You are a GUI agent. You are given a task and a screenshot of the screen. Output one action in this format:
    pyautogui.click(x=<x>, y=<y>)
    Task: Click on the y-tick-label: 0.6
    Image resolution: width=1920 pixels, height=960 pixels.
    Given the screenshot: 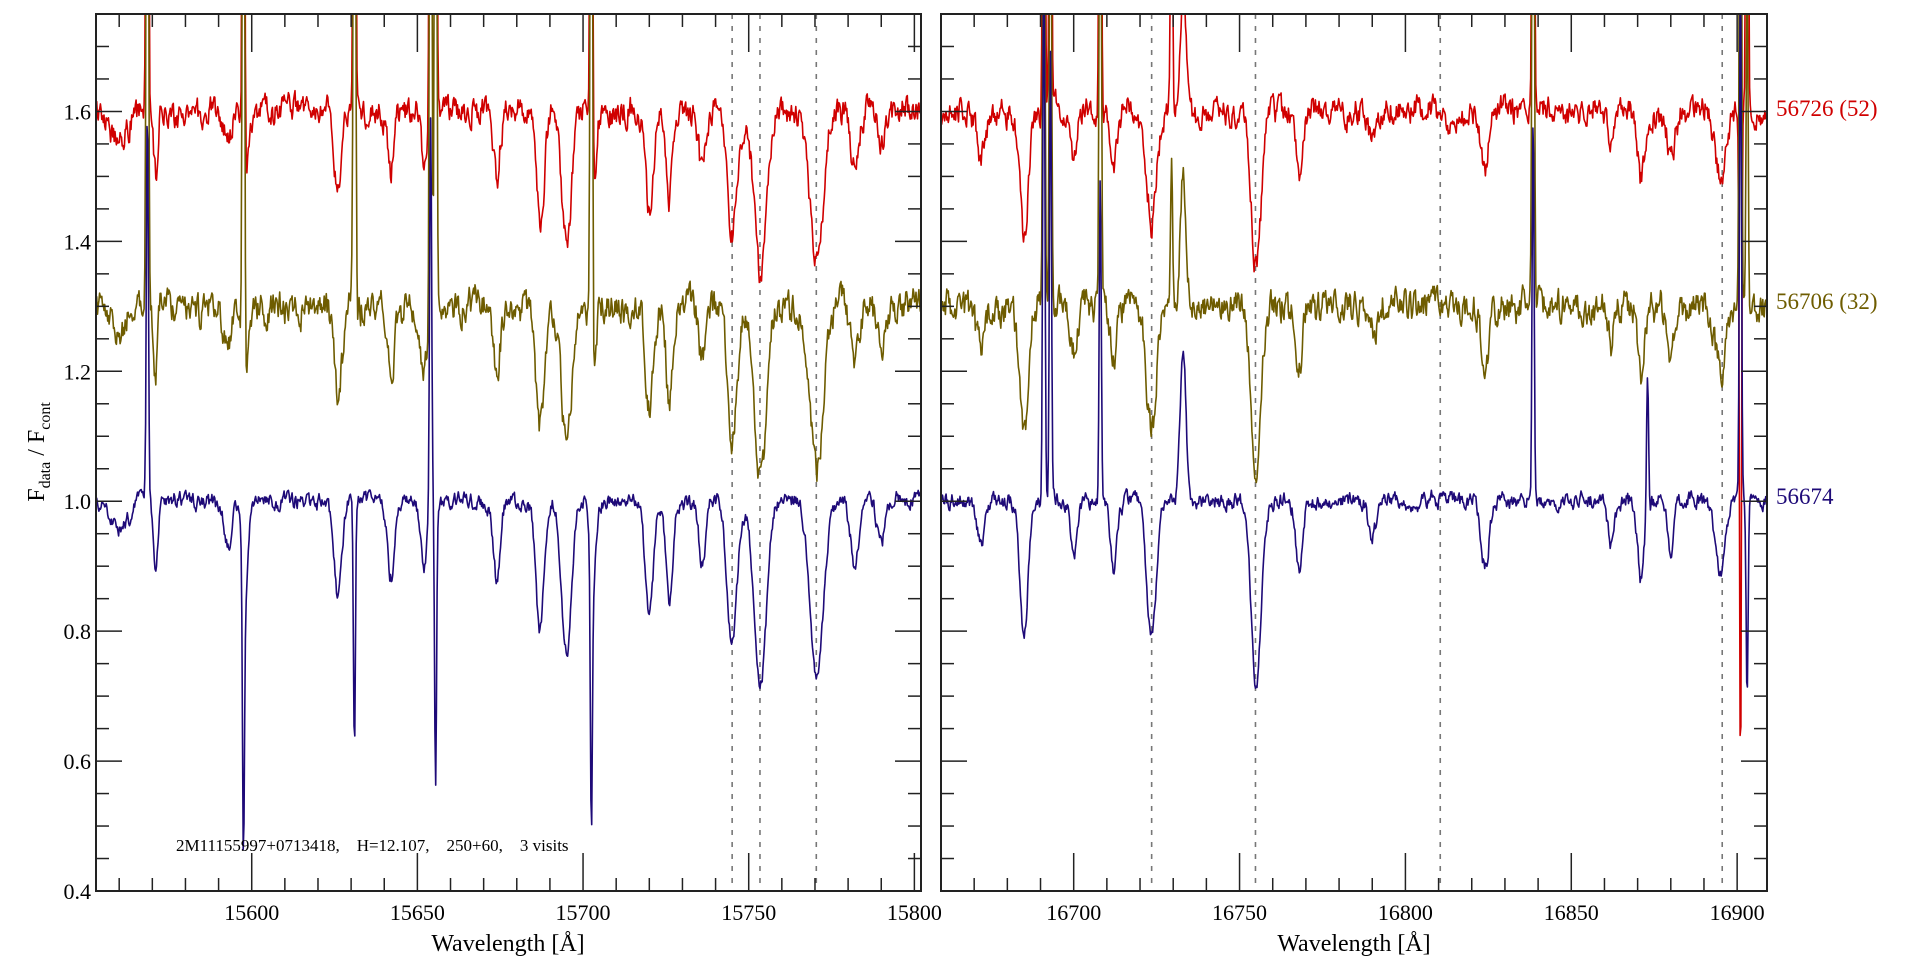 What is the action you would take?
    pyautogui.click(x=78, y=761)
    